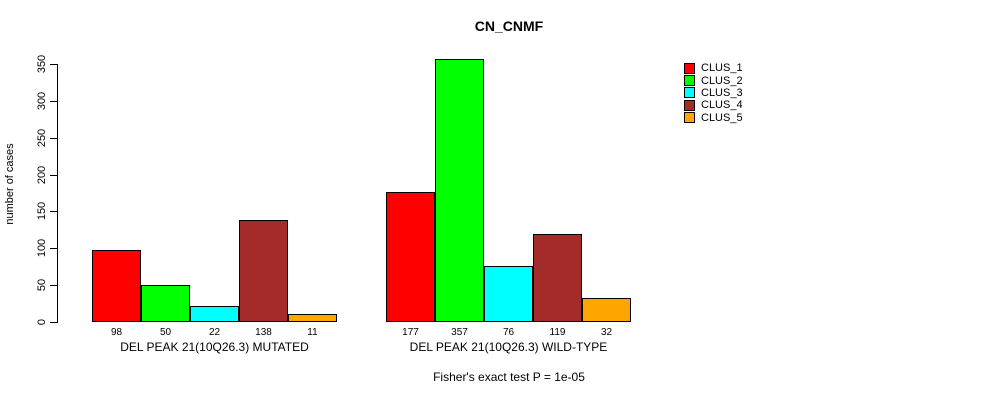 The height and width of the screenshot is (400, 990). Describe the element at coordinates (42, 211) in the screenshot. I see `y-axis-tick-label: 150` at that location.